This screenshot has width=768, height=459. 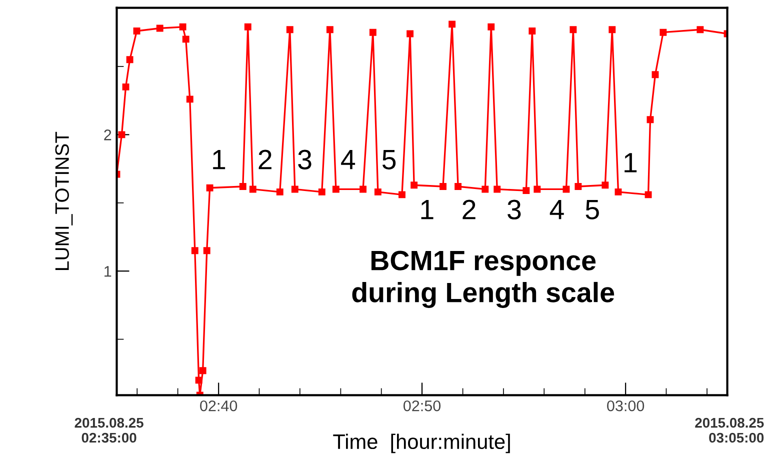 I want to click on x-tick-label: 03:00, so click(x=625, y=406).